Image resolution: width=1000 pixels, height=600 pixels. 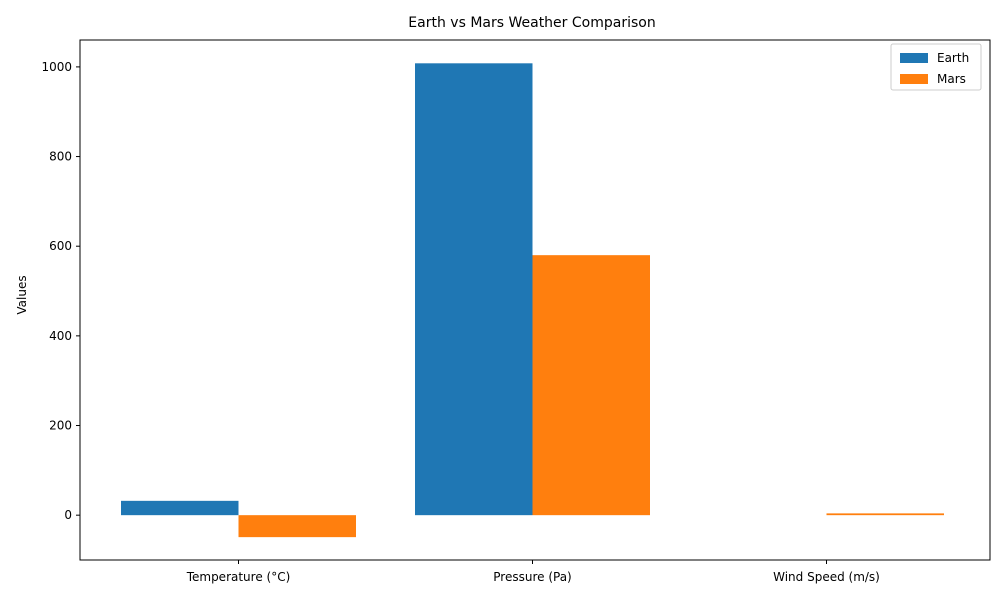 I want to click on legend-label-earth: Earth, so click(x=953, y=58).